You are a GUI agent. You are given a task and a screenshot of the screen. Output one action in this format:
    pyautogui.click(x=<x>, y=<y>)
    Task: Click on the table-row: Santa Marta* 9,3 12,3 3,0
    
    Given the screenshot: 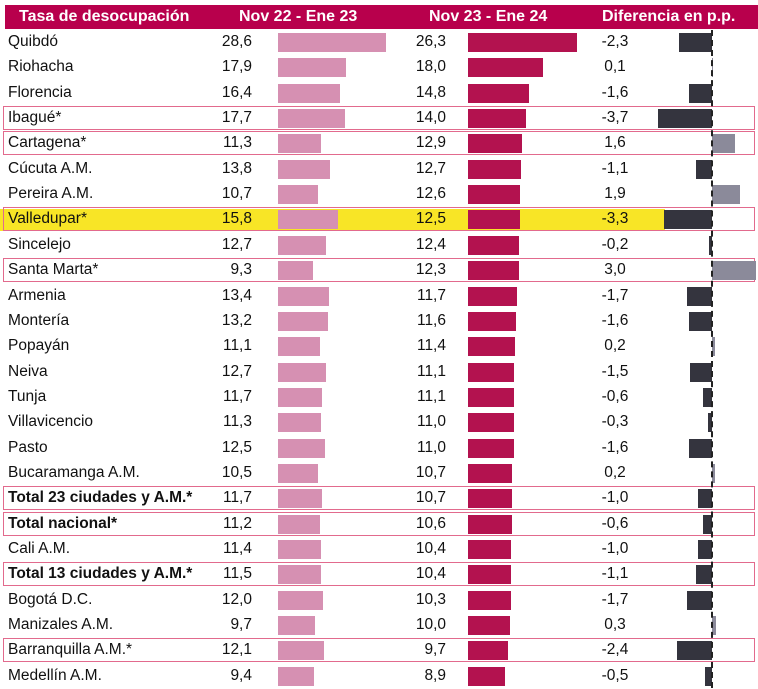 What is the action you would take?
    pyautogui.click(x=379, y=270)
    